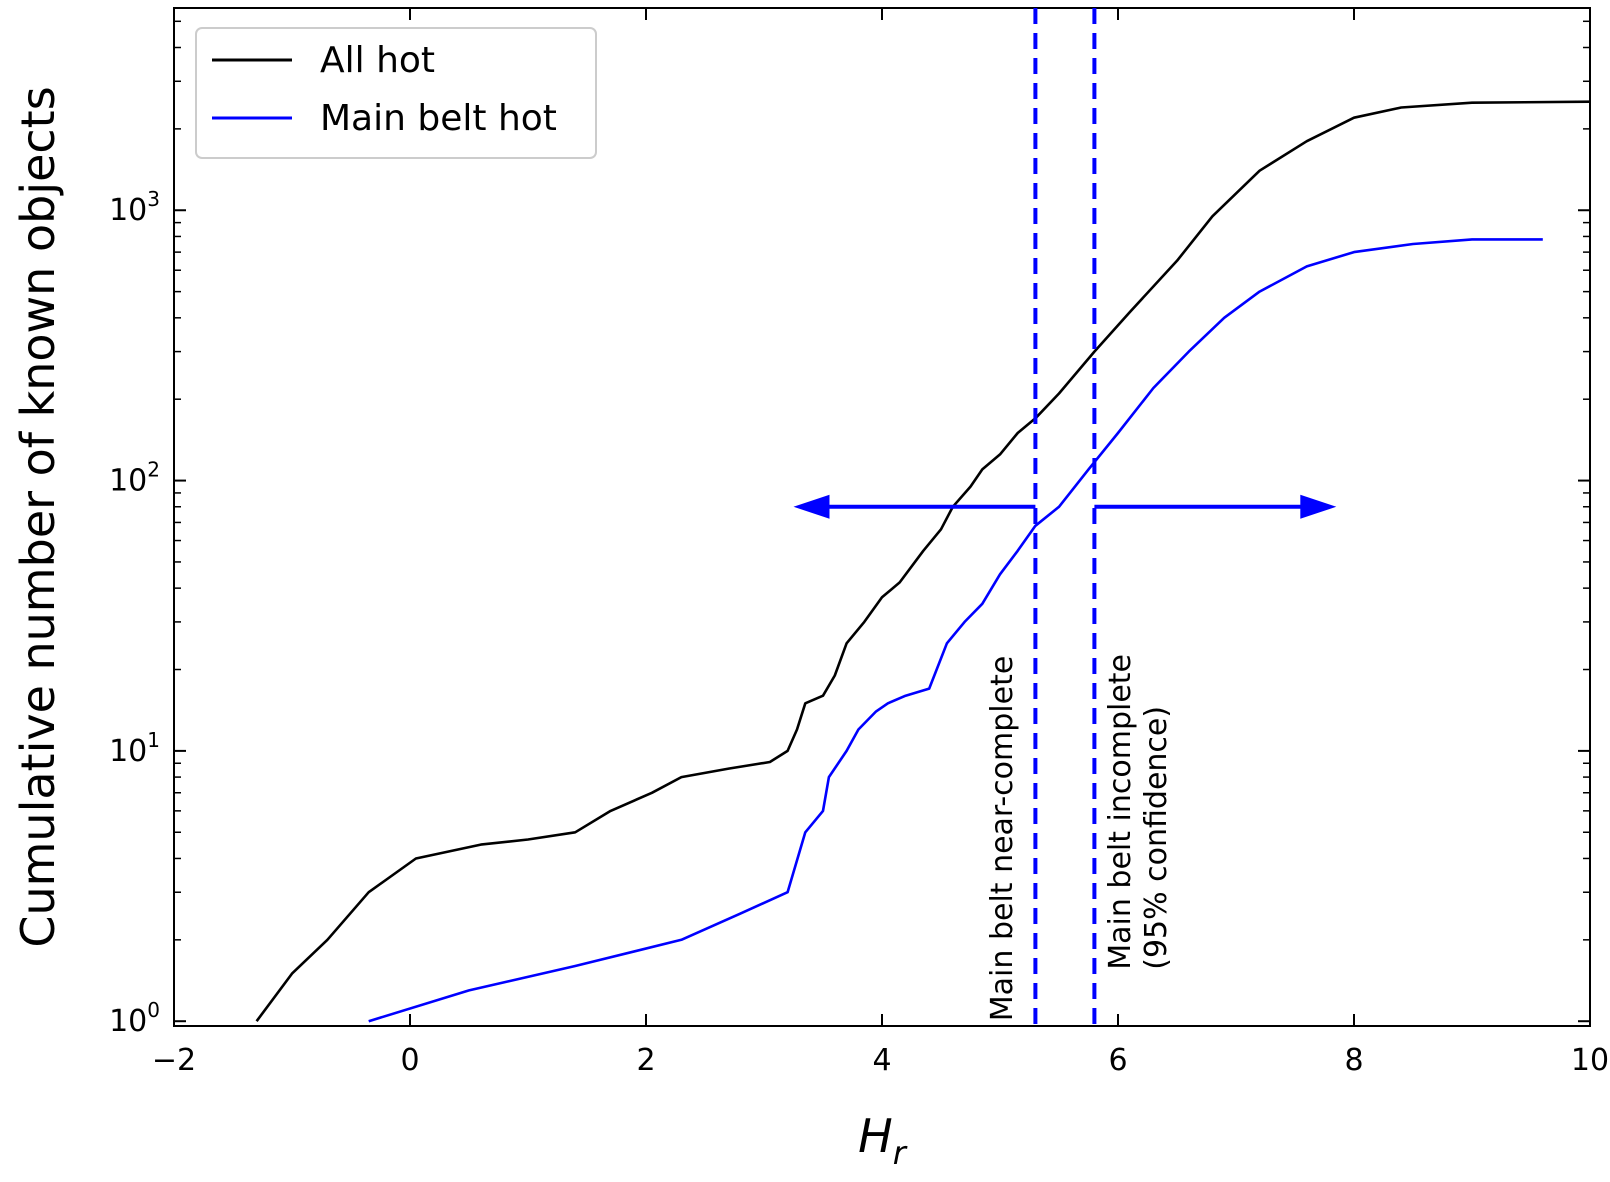 The width and height of the screenshot is (1610, 1182). Describe the element at coordinates (134, 478) in the screenshot. I see `y-tick-label: 10²` at that location.